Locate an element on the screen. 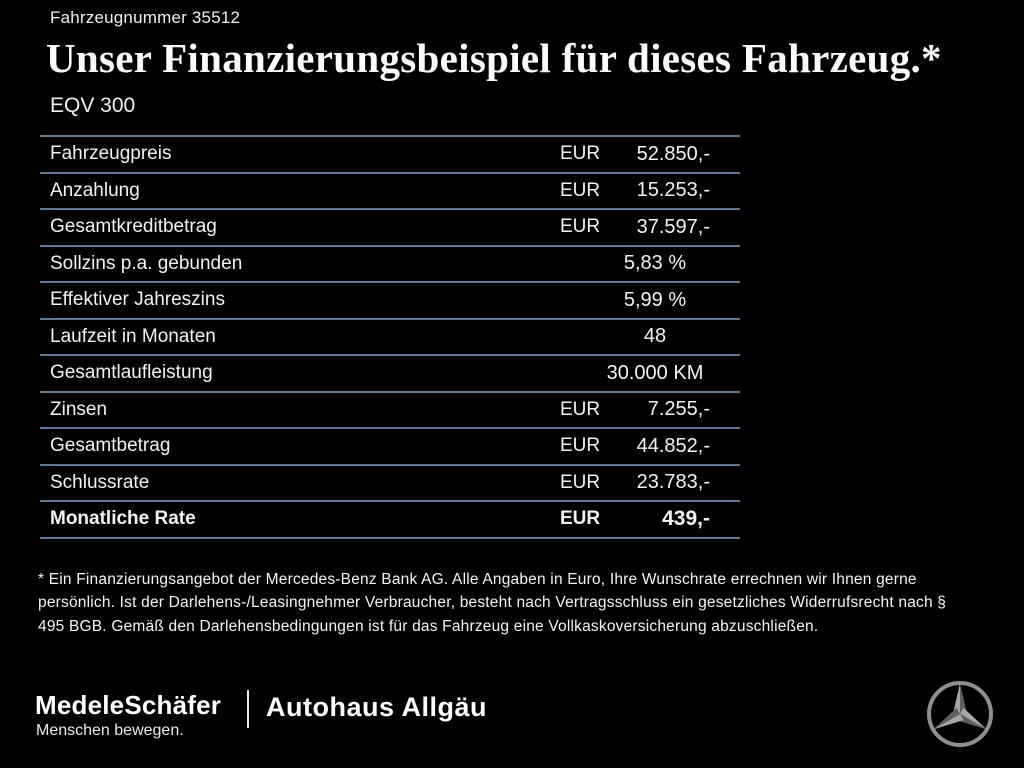 The height and width of the screenshot is (768, 1024). table-row-monthly-rate: Monatliche Rate EUR 439,- is located at coordinates (390, 518).